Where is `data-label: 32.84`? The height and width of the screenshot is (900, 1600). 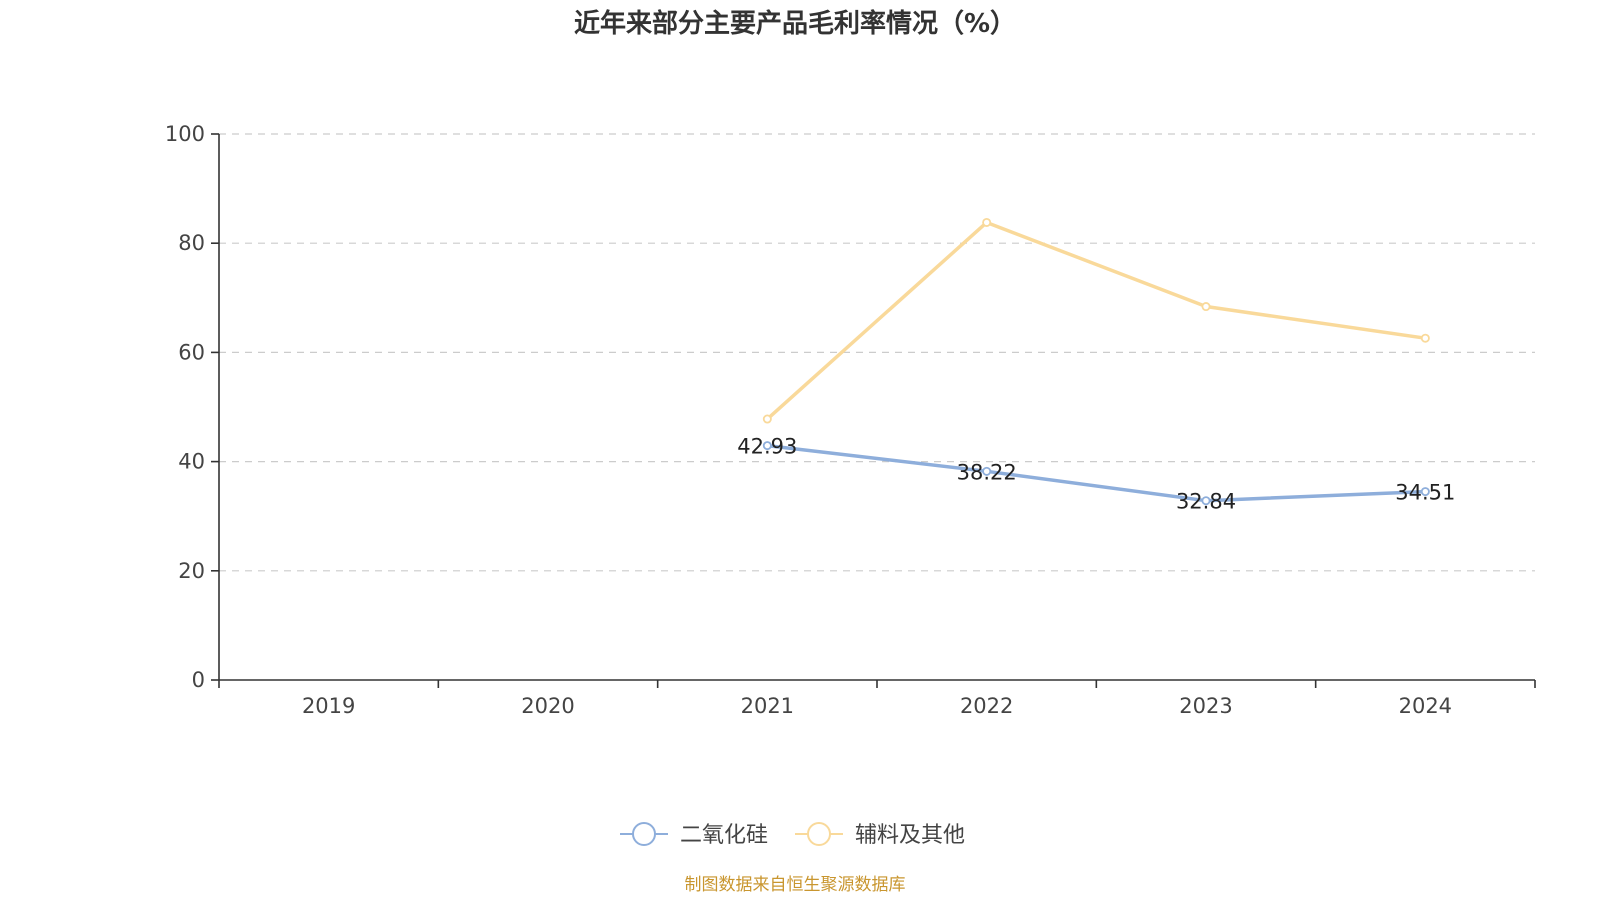 data-label: 32.84 is located at coordinates (1206, 502).